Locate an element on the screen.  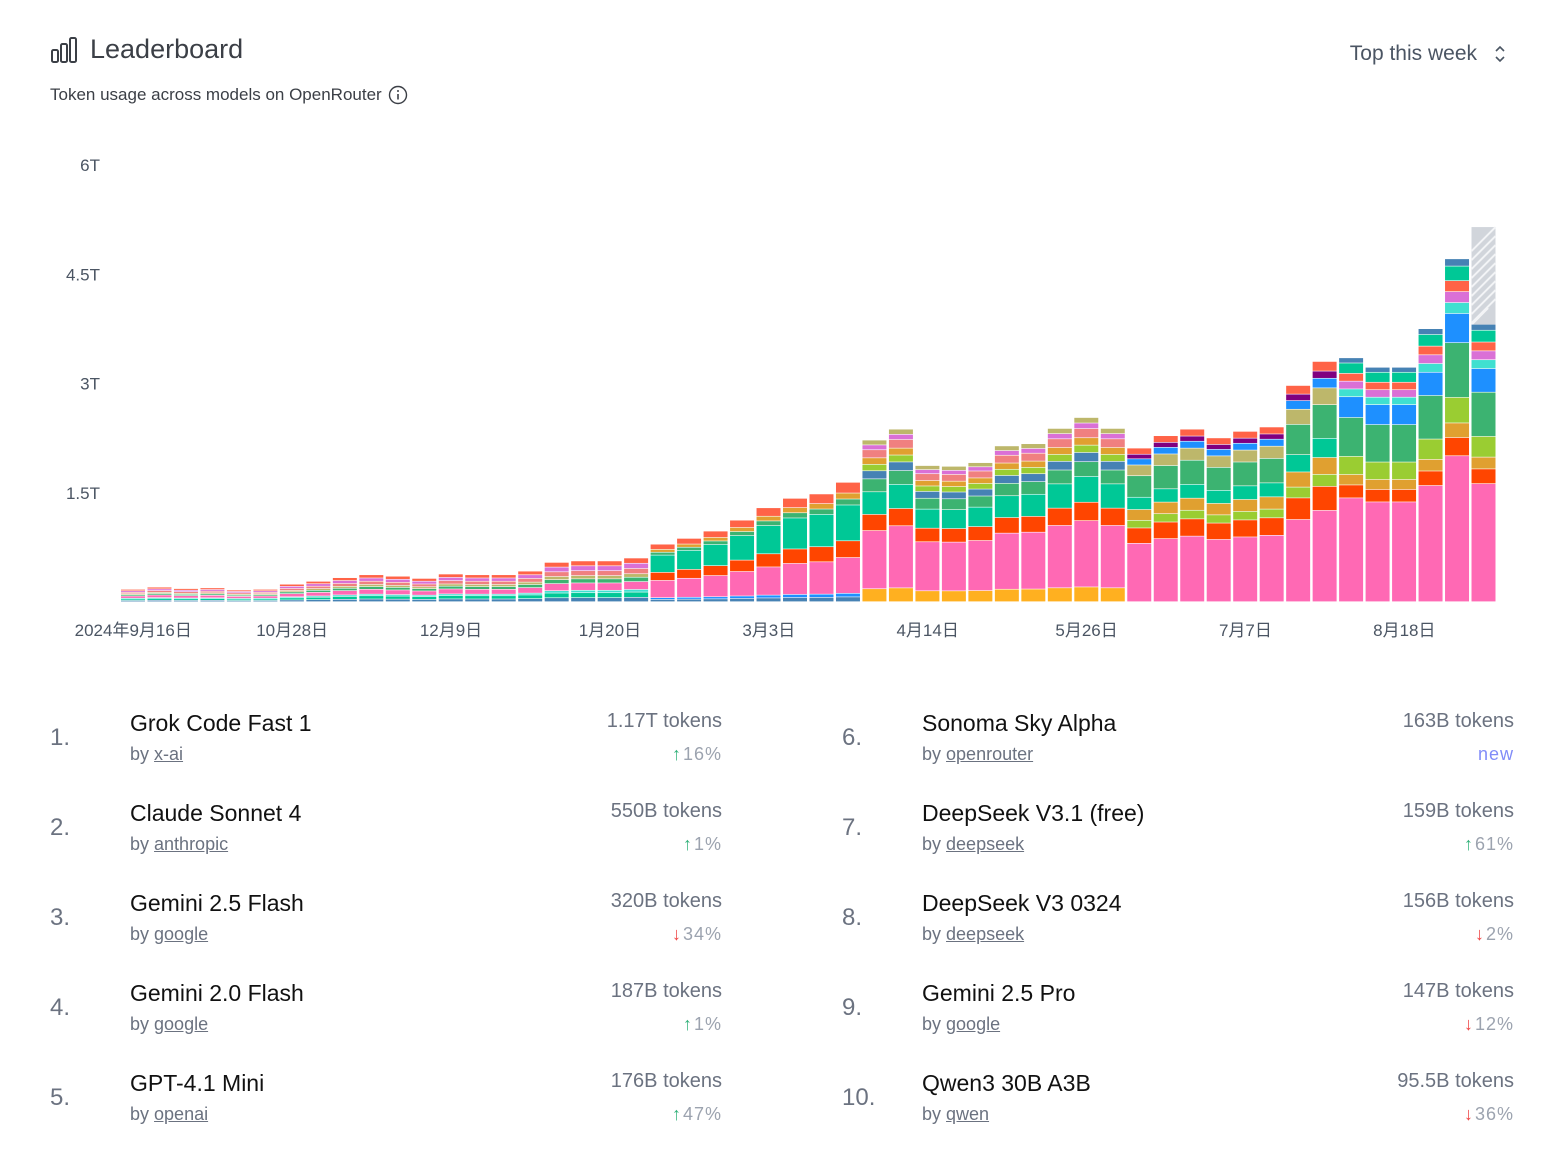
model-name-link: Grok Code Fast 1 is located at coordinates (221, 723).